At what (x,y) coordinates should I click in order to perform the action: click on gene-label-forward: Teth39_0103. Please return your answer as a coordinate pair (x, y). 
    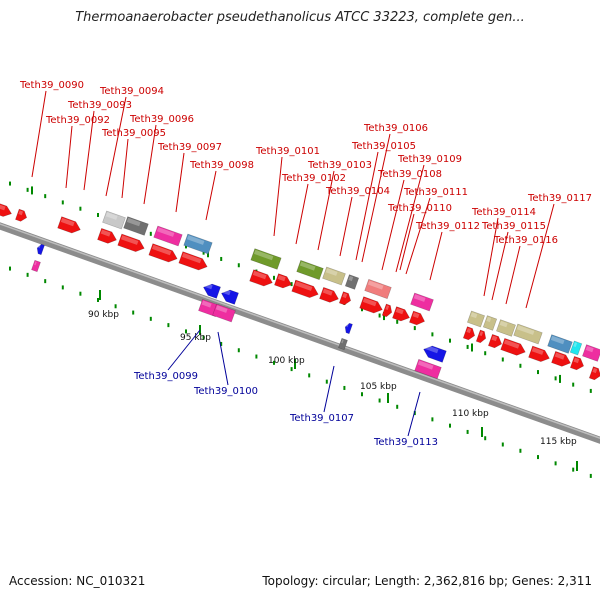
    Looking at the image, I should click on (339, 165).